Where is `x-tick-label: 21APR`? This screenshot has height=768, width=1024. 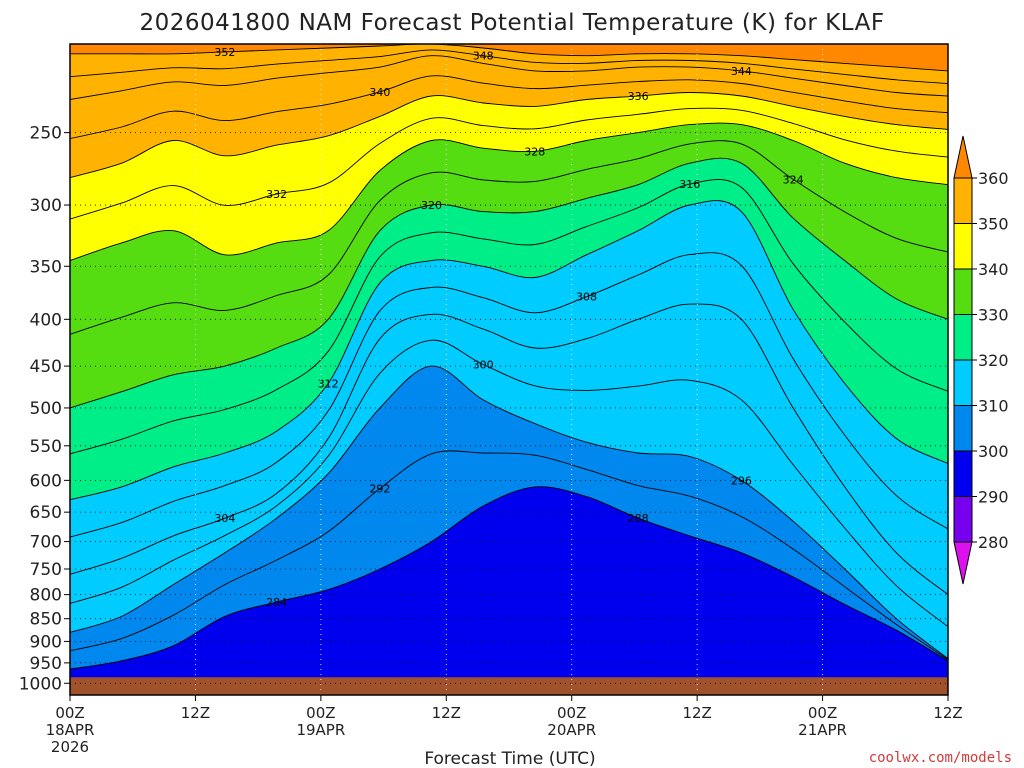
x-tick-label: 21APR is located at coordinates (822, 730).